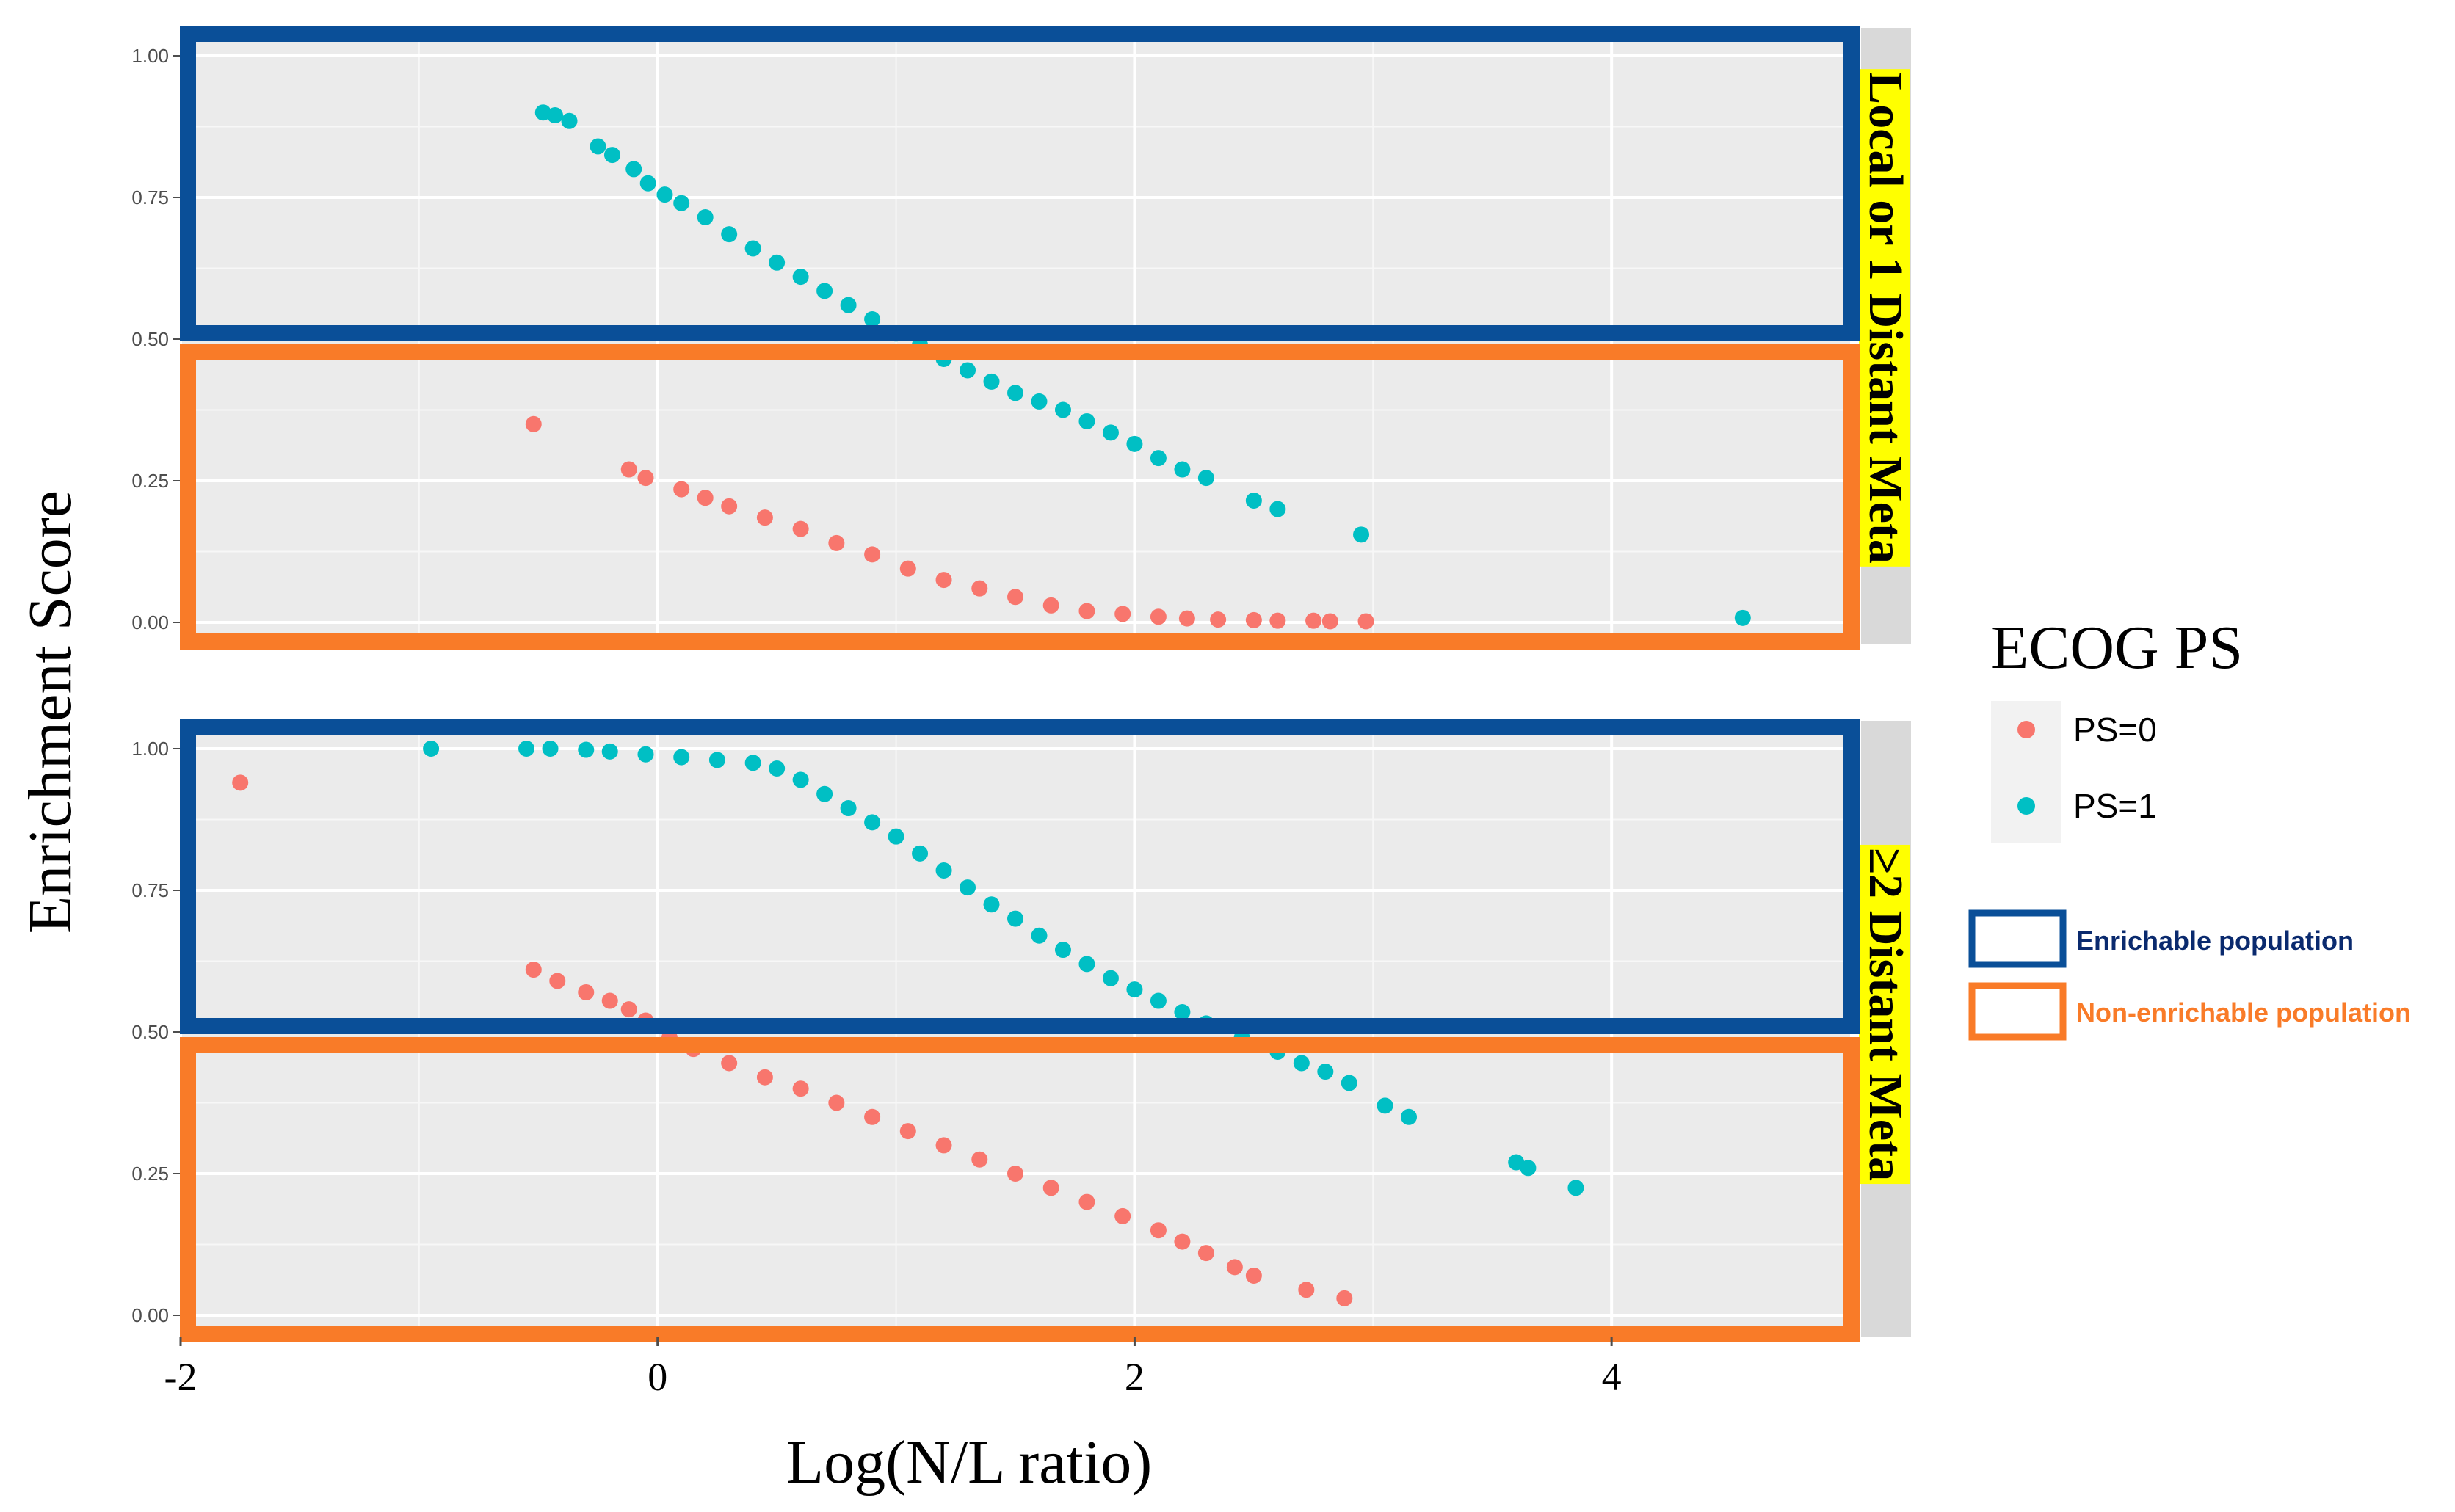 The height and width of the screenshot is (1512, 2455). Describe the element at coordinates (2115, 729) in the screenshot. I see `legend-label-ps0: PS=0` at that location.